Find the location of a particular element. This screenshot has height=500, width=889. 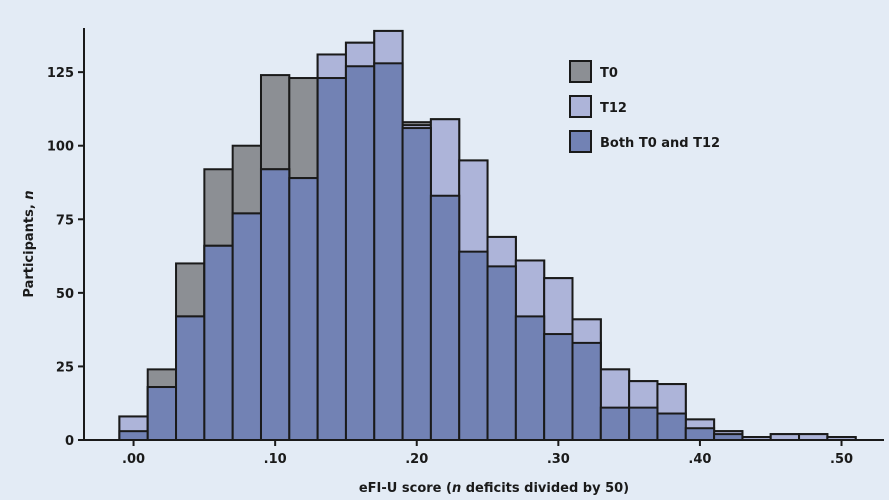

legend-swatch-t0 is located at coordinates (580, 71).